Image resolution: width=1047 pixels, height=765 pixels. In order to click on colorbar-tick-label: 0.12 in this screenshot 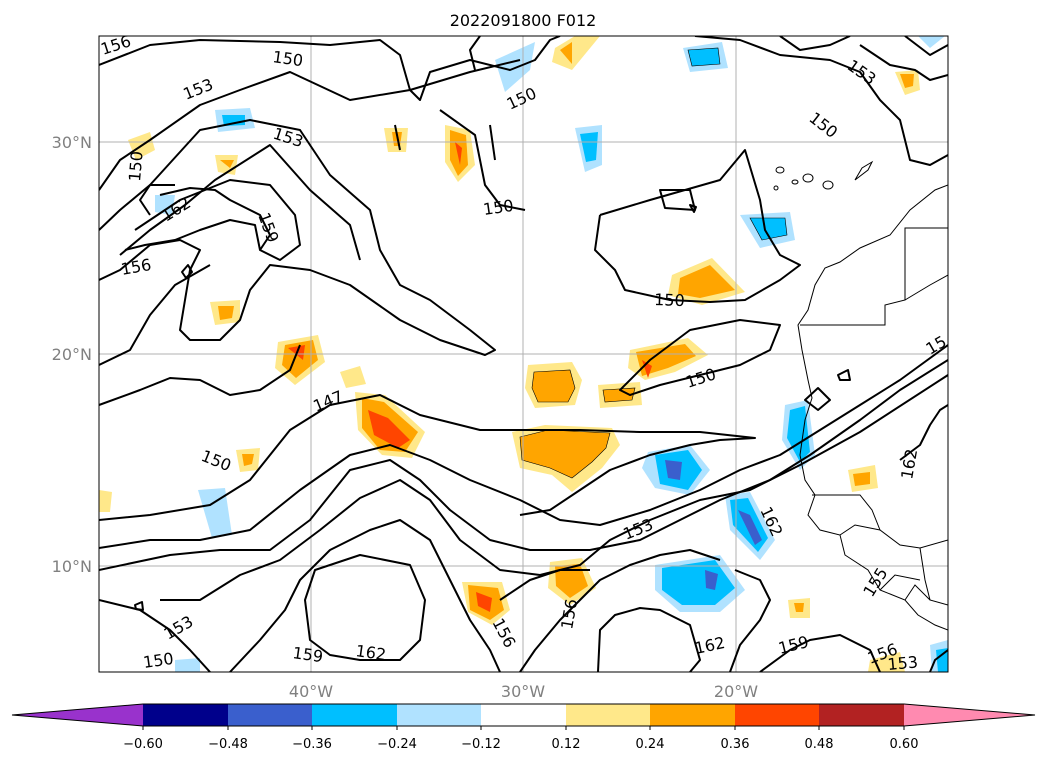, I will do `click(566, 744)`.